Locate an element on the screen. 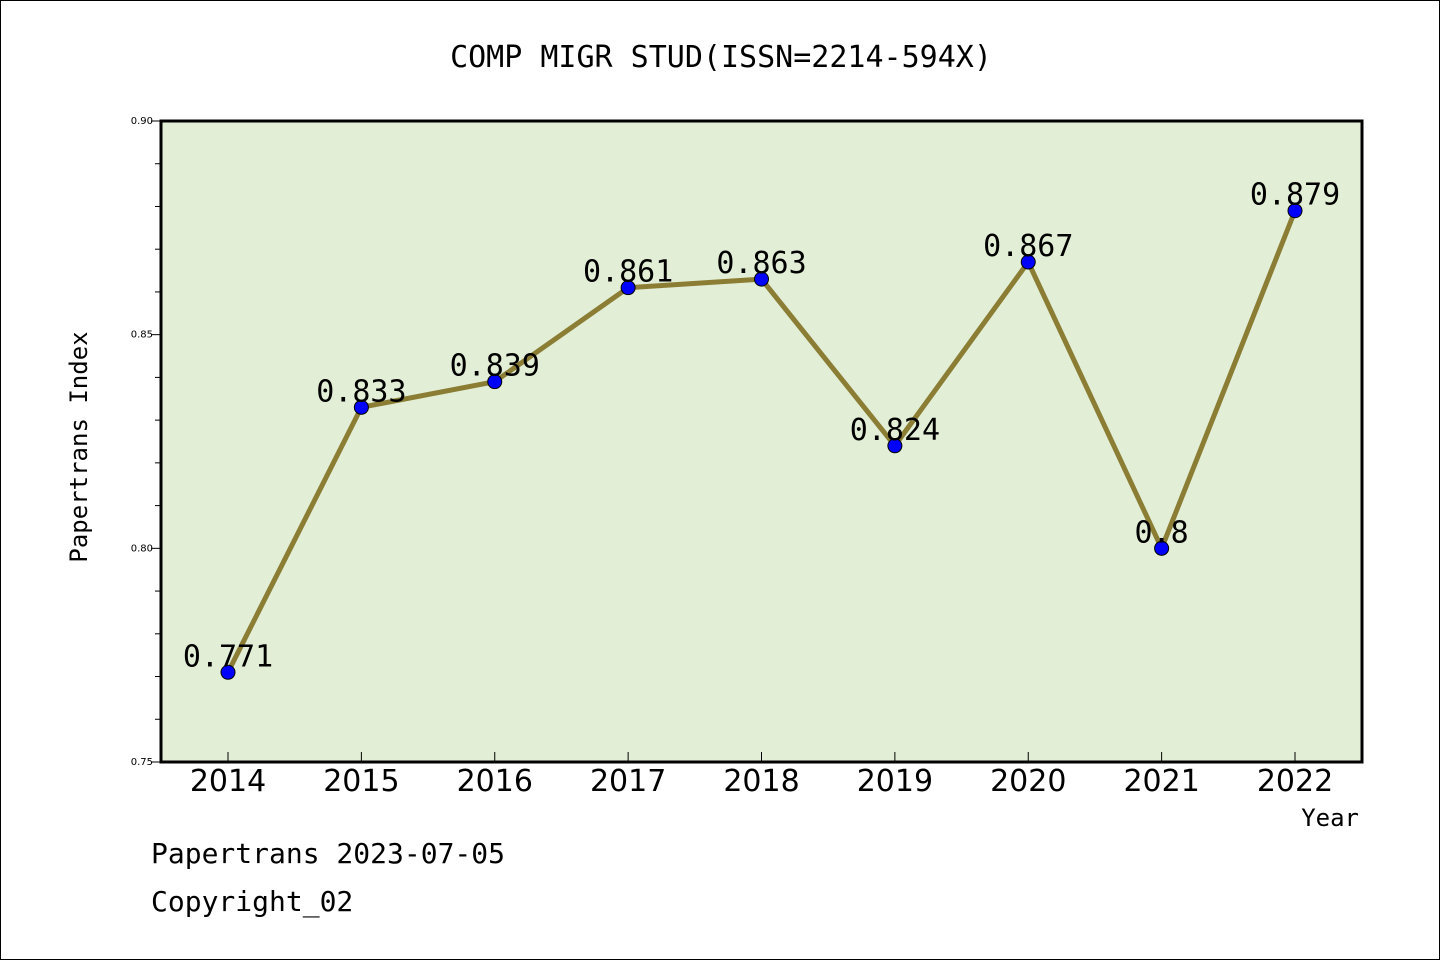  footer-date-text: Papertrans 2023-07-05 is located at coordinates (328, 853).